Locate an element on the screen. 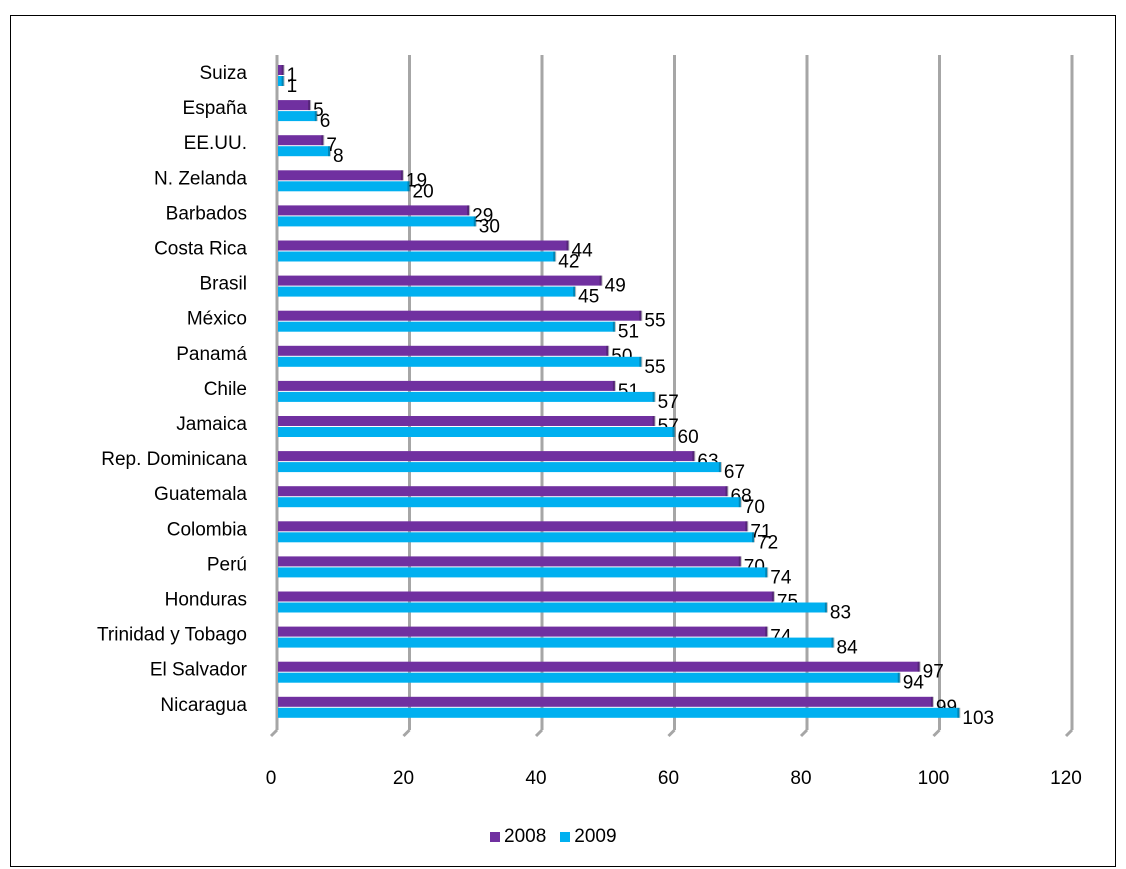 Image resolution: width=1126 pixels, height=869 pixels. legend-swatch-2009 is located at coordinates (565, 837).